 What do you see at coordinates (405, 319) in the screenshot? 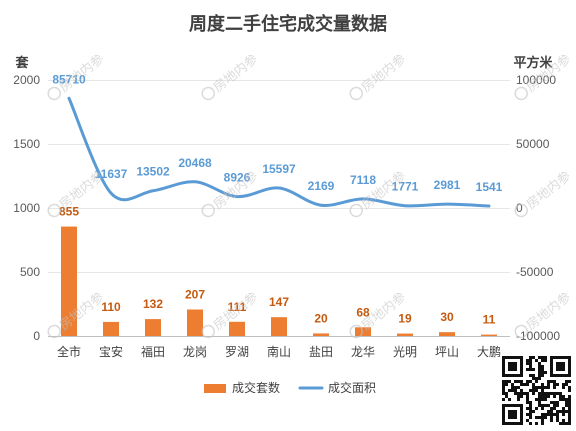
I see `bar-value-label: 19` at bounding box center [405, 319].